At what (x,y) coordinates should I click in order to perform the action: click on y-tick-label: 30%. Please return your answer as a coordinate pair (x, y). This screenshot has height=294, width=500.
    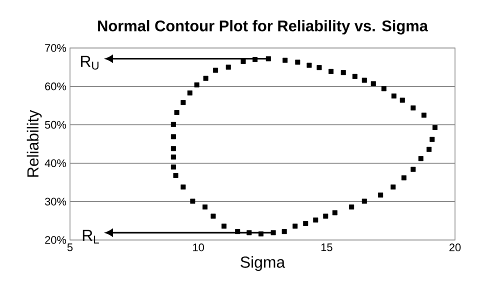
    Looking at the image, I should click on (55, 202).